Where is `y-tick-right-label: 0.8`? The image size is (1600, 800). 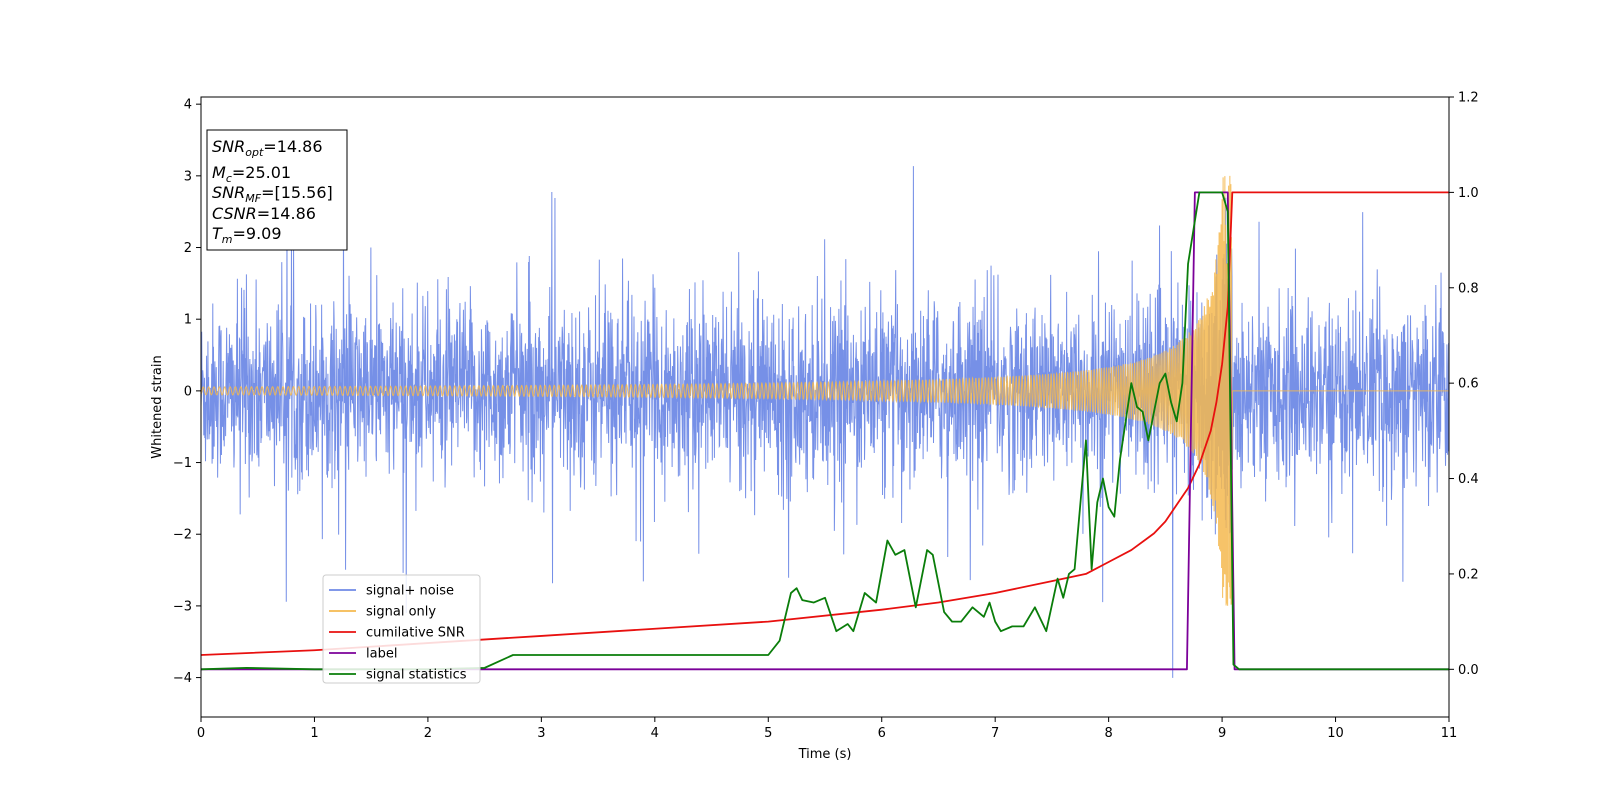
y-tick-right-label: 0.8 is located at coordinates (1468, 288).